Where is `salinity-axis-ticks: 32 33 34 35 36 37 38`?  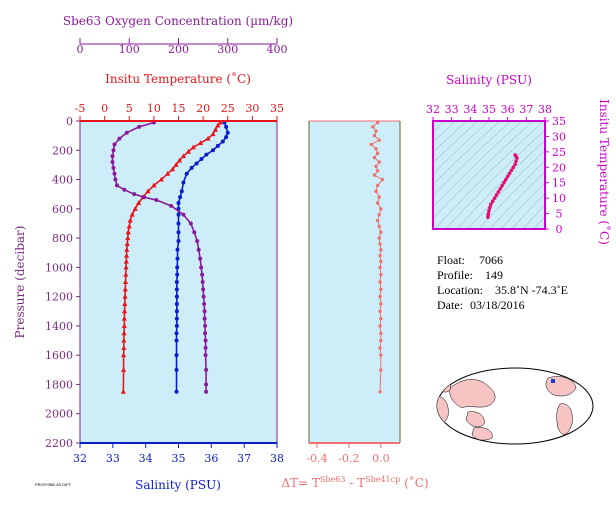
salinity-axis-ticks: 32 33 34 35 36 37 38 is located at coordinates (178, 454).